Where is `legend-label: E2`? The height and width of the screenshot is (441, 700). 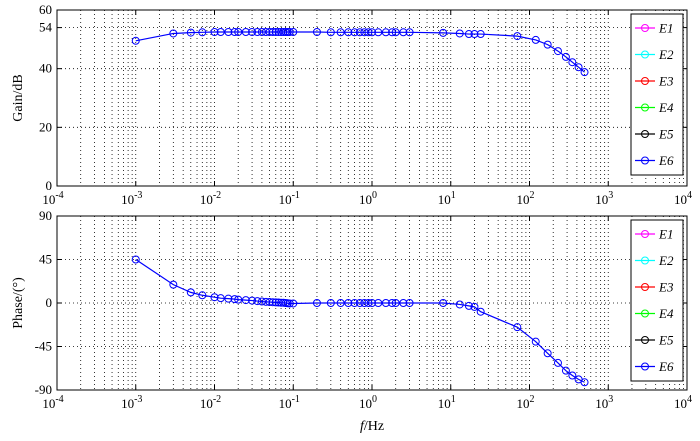
legend-label: E2 is located at coordinates (666, 260).